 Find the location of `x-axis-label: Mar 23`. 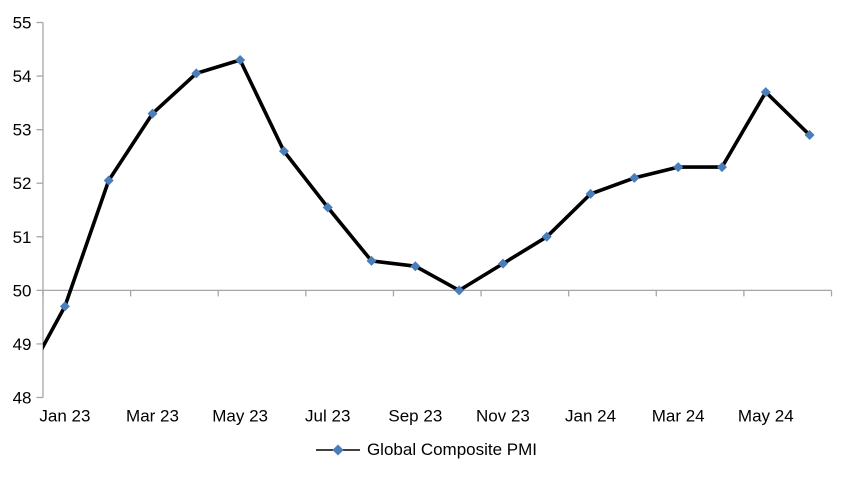

x-axis-label: Mar 23 is located at coordinates (152, 416).